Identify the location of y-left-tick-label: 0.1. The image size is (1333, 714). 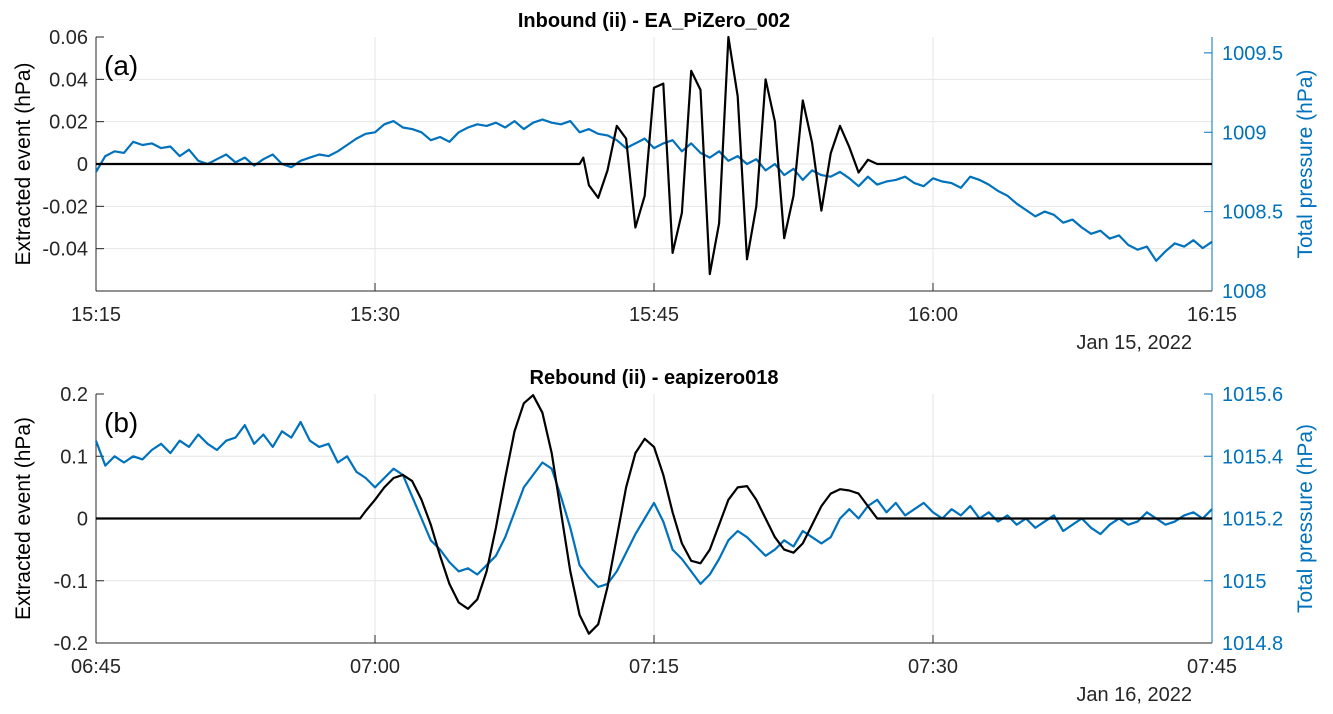
(74, 457).